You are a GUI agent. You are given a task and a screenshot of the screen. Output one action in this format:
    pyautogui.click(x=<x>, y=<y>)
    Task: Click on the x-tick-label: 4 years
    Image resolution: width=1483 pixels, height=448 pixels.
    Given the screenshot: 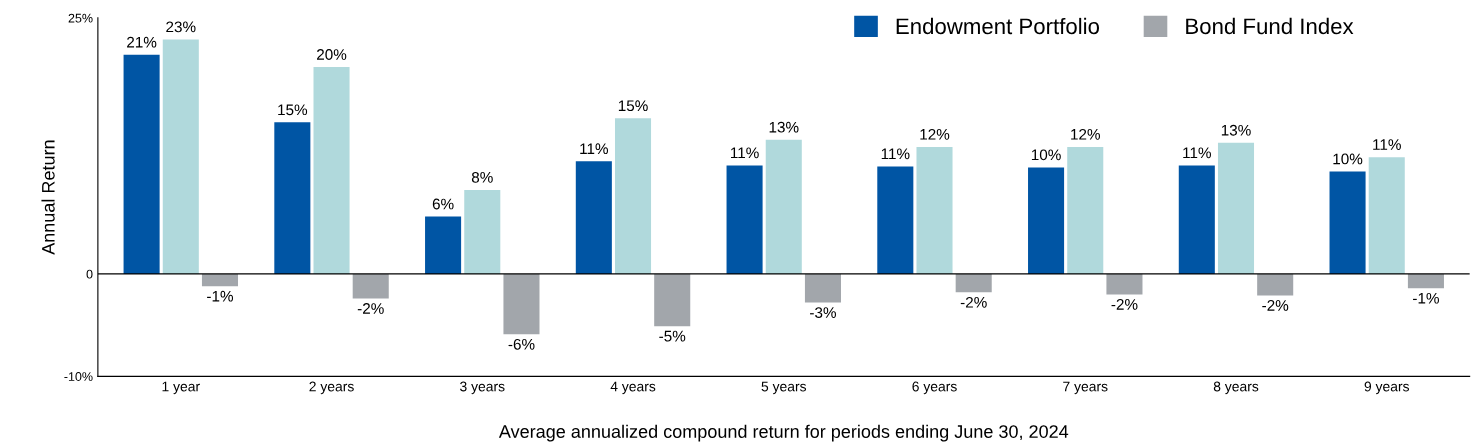 What is the action you would take?
    pyautogui.click(x=633, y=388)
    